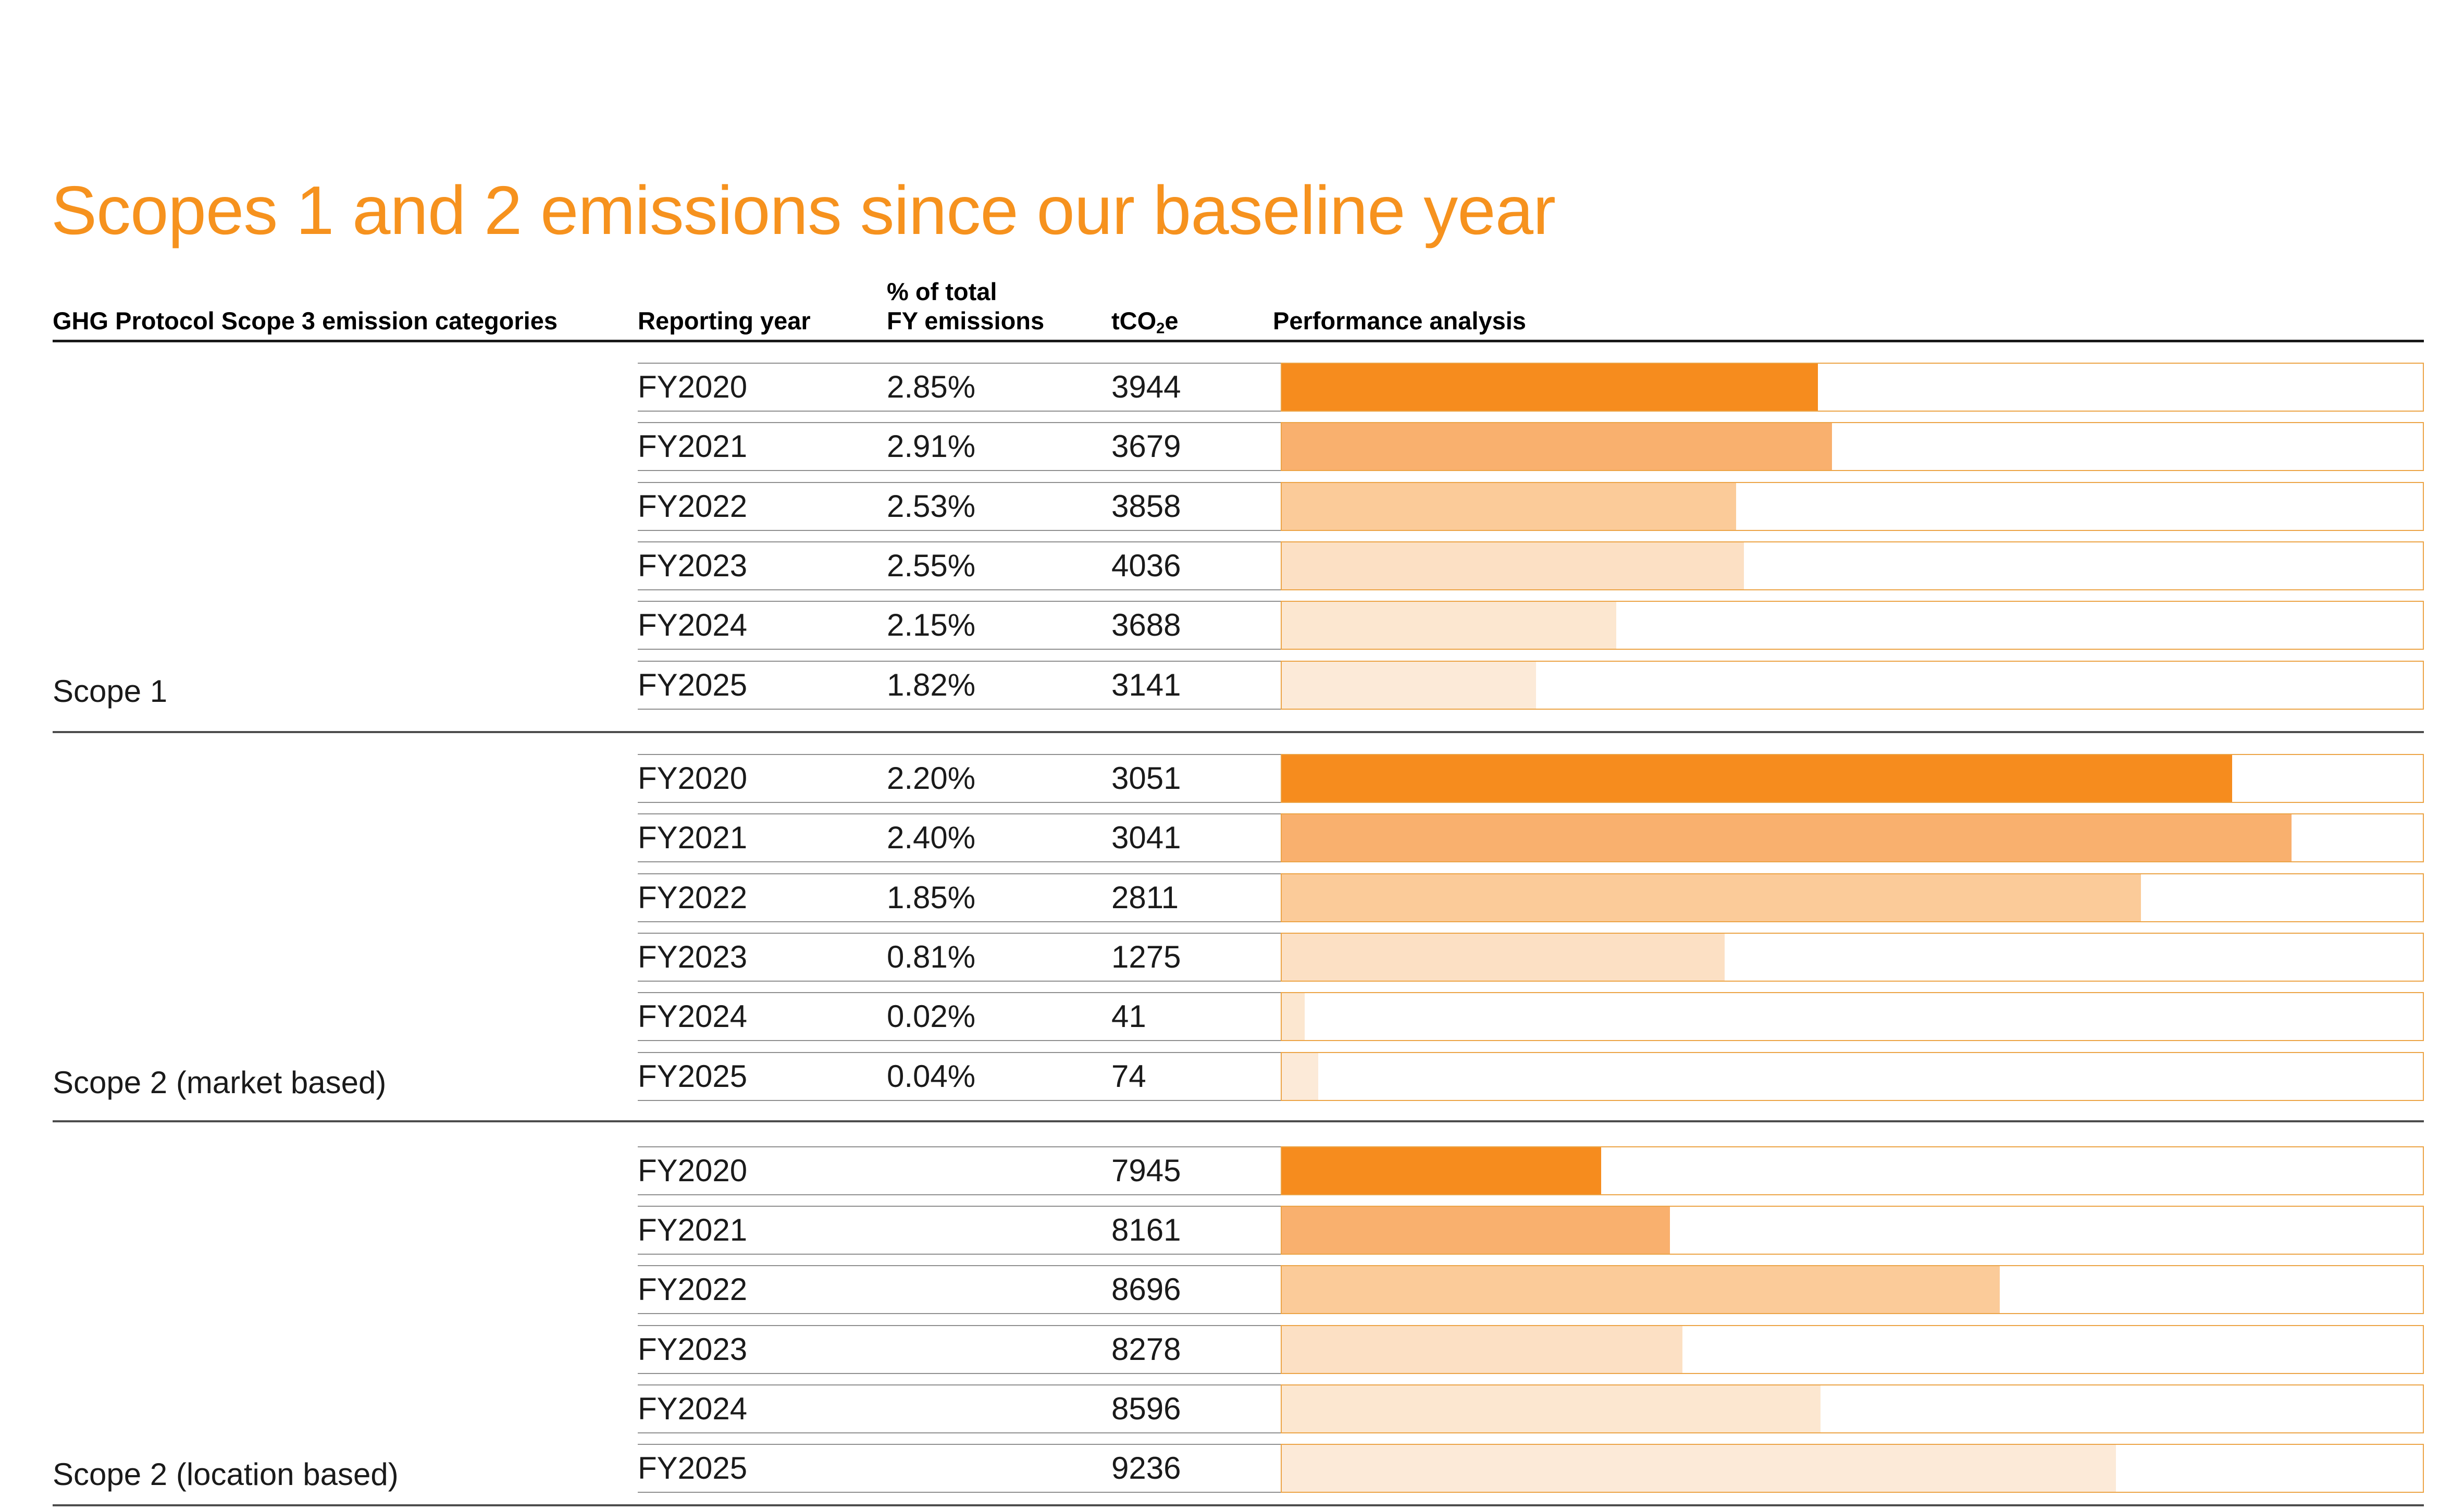 This screenshot has width=2464, height=1510. Describe the element at coordinates (1146, 1350) in the screenshot. I see `tco2e-cell: 8278` at that location.